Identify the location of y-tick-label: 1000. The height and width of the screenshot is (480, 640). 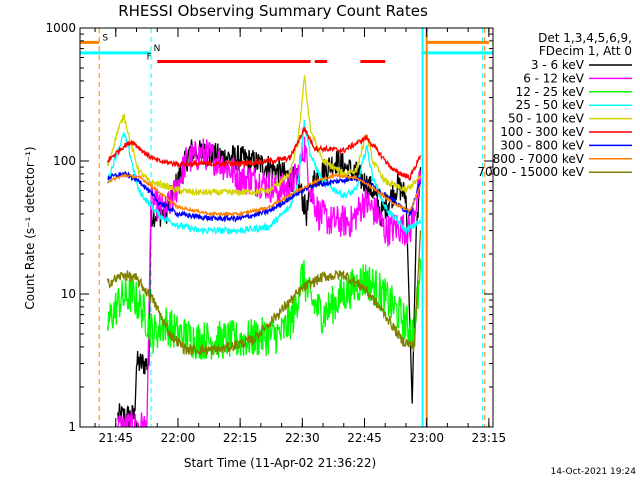
(60, 28).